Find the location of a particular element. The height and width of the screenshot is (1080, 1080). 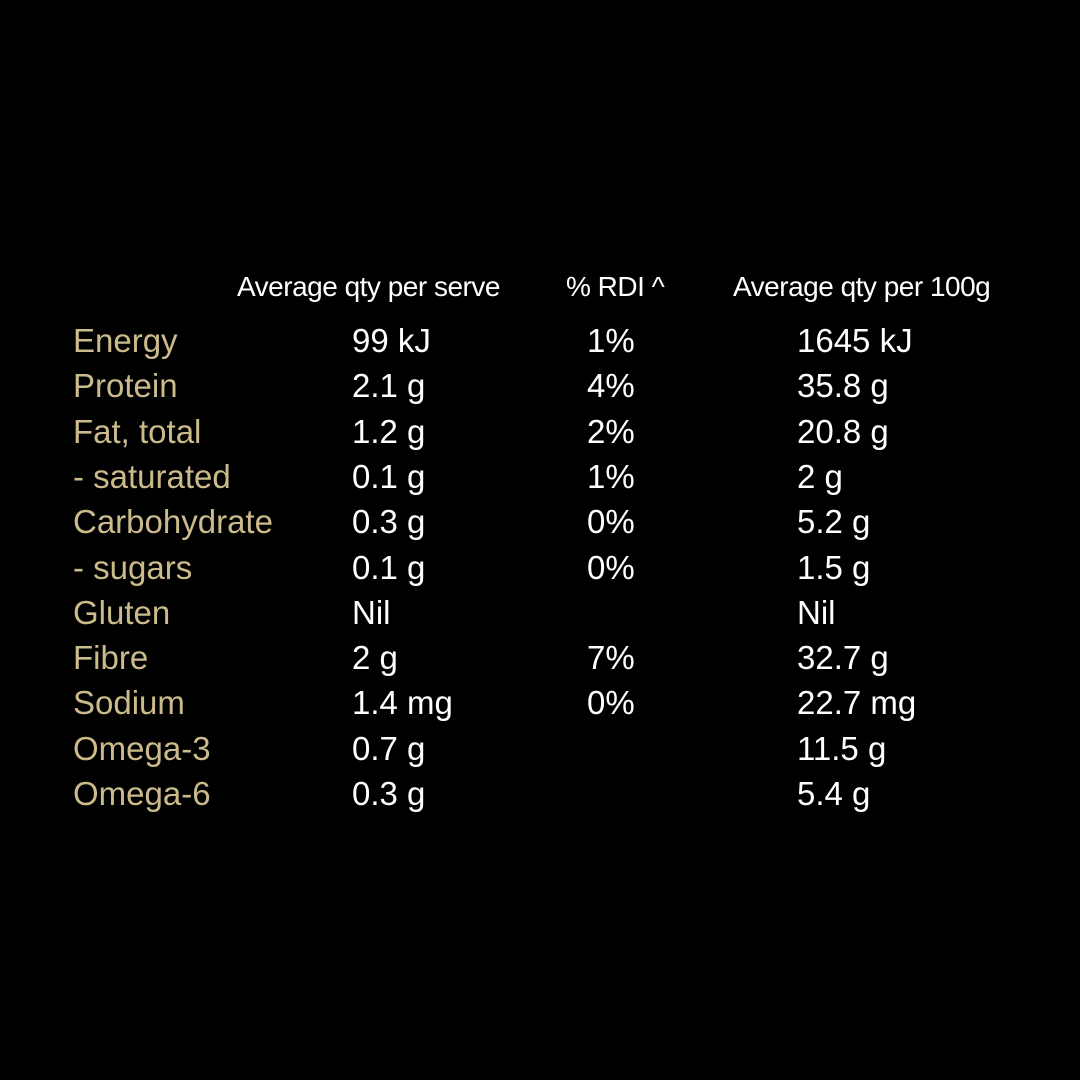

nutrient-name: Protein is located at coordinates (125, 386).